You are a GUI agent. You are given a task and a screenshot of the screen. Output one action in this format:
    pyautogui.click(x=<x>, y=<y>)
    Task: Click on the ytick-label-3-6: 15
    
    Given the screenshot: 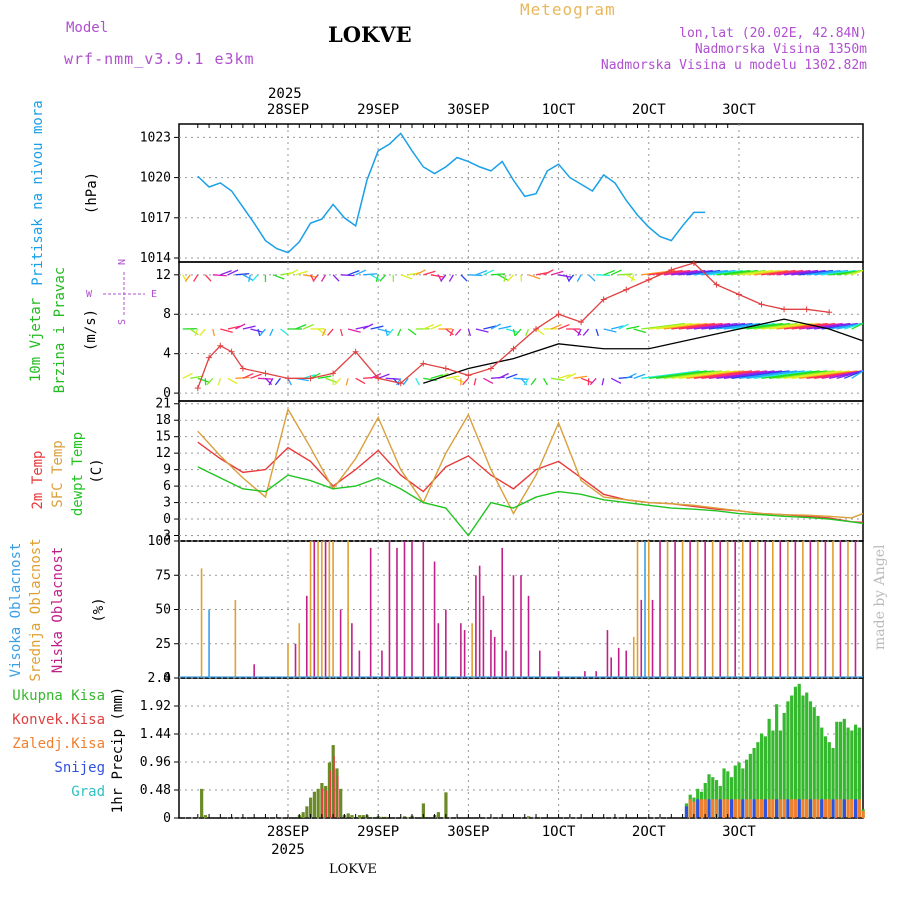 What is the action you would take?
    pyautogui.click(x=163, y=437)
    